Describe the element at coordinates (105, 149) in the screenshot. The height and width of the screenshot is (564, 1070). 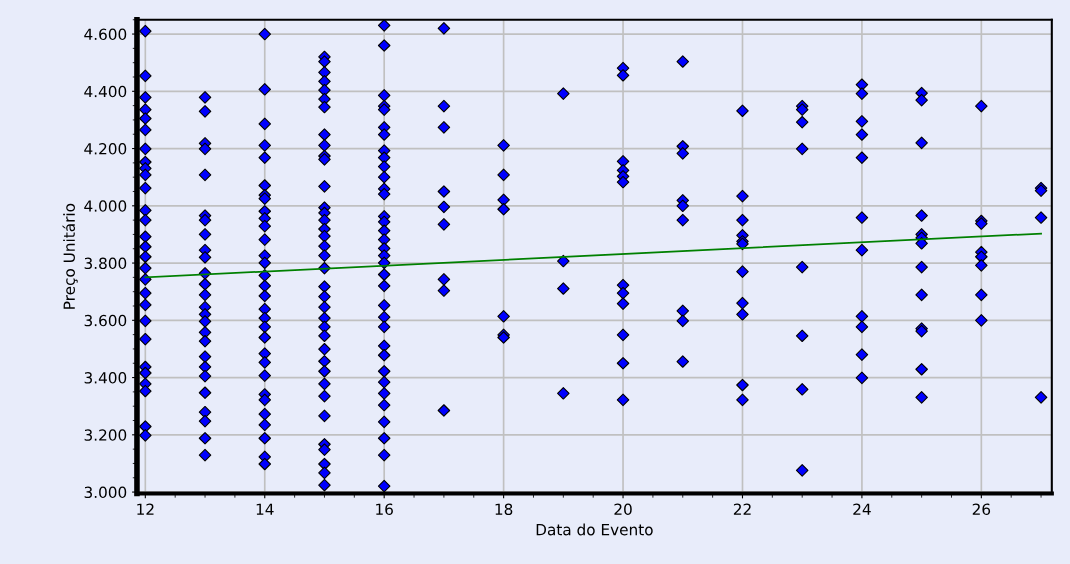
I see `y-tick-label: 4.200` at that location.